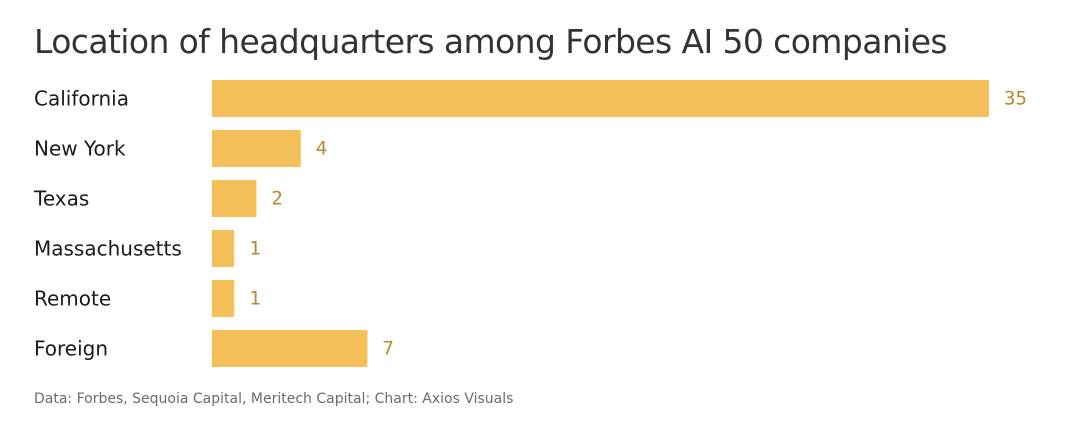  I want to click on bar-texas, so click(234, 198).